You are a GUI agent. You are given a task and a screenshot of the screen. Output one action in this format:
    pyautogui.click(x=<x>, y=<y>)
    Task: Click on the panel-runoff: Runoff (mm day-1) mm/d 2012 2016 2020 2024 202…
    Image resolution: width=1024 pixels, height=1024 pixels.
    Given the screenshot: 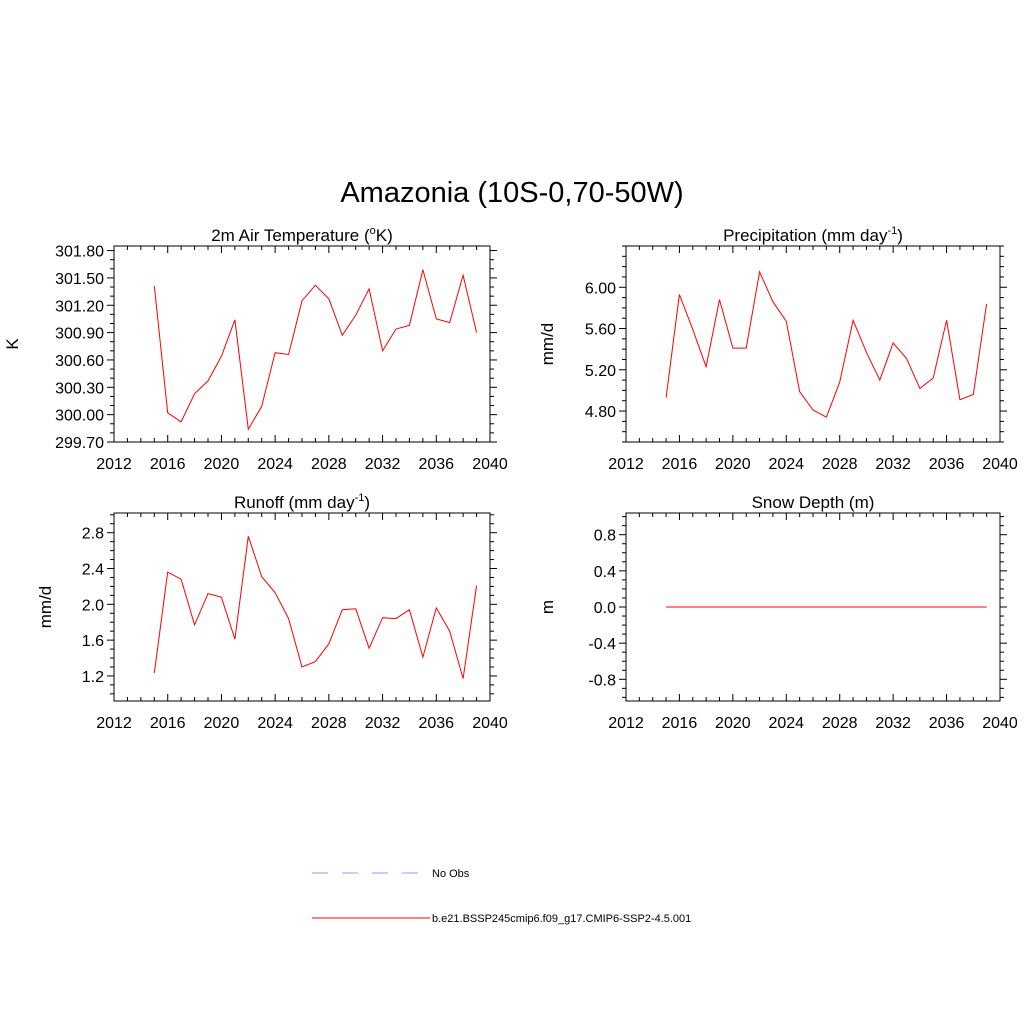 What is the action you would take?
    pyautogui.click(x=272, y=612)
    